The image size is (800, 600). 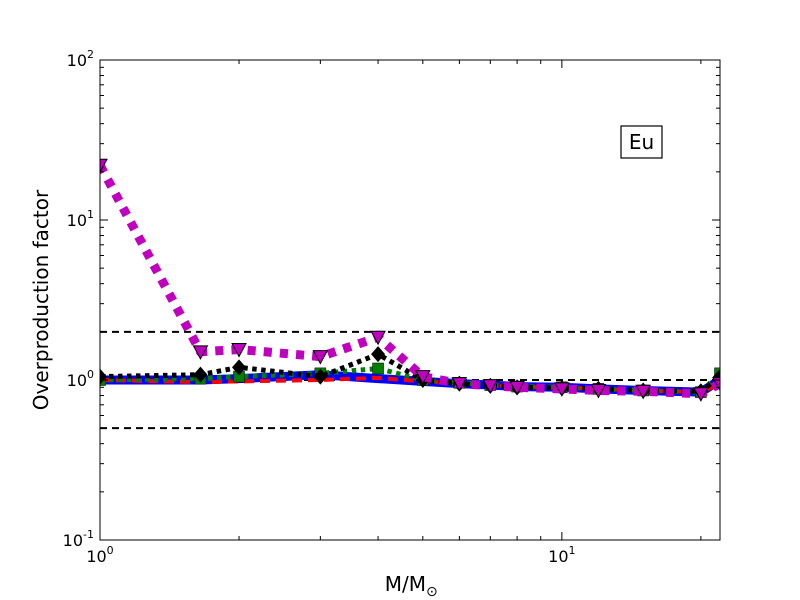 I want to click on y-axis-label: Overproduction factor, so click(x=41, y=299).